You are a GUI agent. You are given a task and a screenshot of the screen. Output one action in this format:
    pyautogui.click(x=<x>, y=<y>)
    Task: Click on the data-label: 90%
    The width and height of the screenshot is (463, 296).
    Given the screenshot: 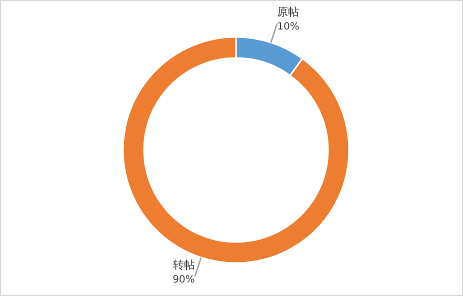 What is the action you would take?
    pyautogui.click(x=183, y=280)
    